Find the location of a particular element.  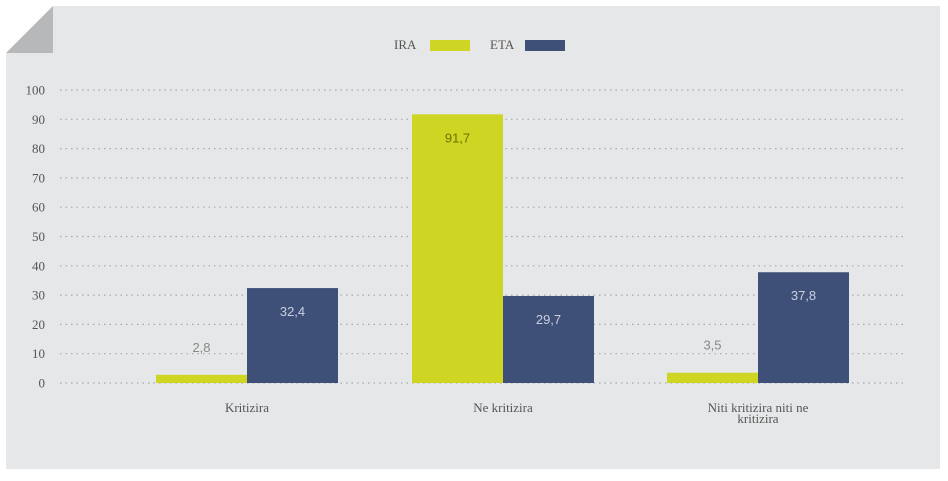

y-tick-label: 50 is located at coordinates (38, 236).